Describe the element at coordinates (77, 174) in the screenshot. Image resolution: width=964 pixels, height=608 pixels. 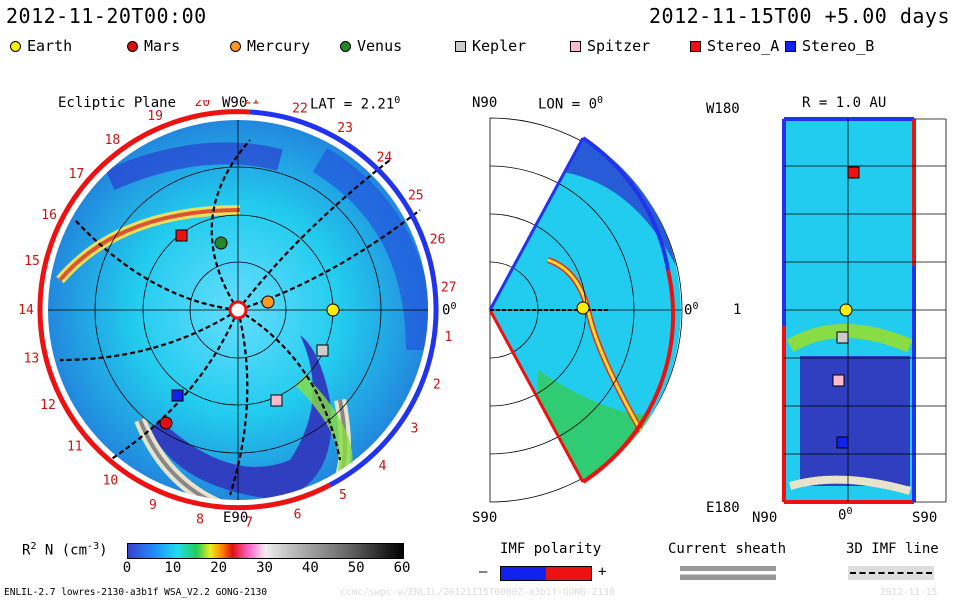
I see `rotation-label: 17` at that location.